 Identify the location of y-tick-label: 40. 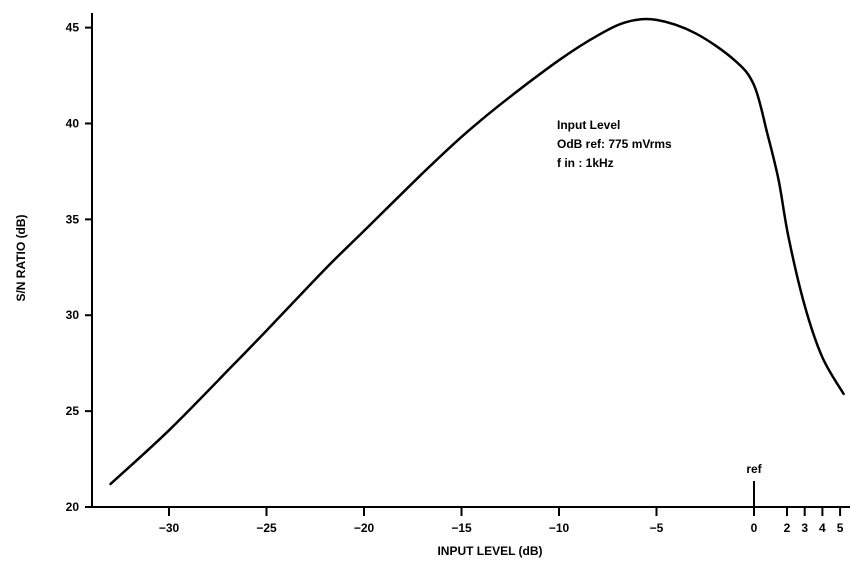
(73, 123).